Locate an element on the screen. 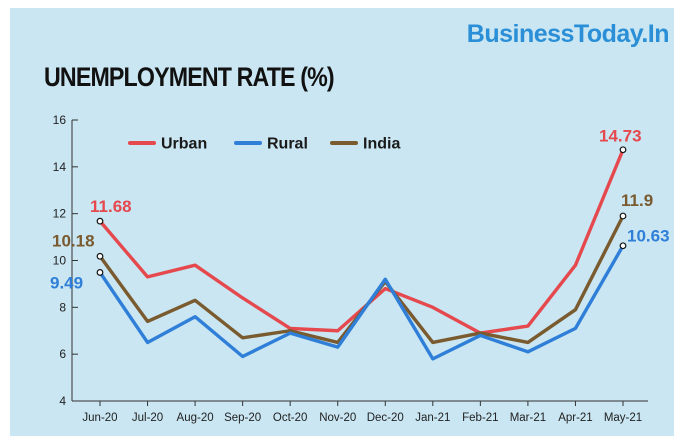 This screenshot has height=441, width=683. y-tick-label: 10 is located at coordinates (60, 261).